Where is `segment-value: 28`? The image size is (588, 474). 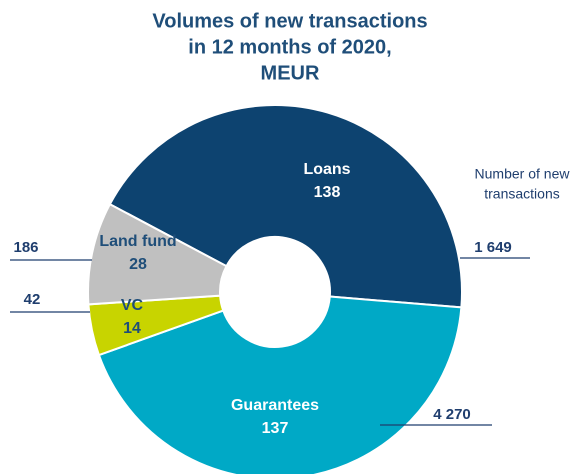
segment-value: 28 is located at coordinates (138, 264).